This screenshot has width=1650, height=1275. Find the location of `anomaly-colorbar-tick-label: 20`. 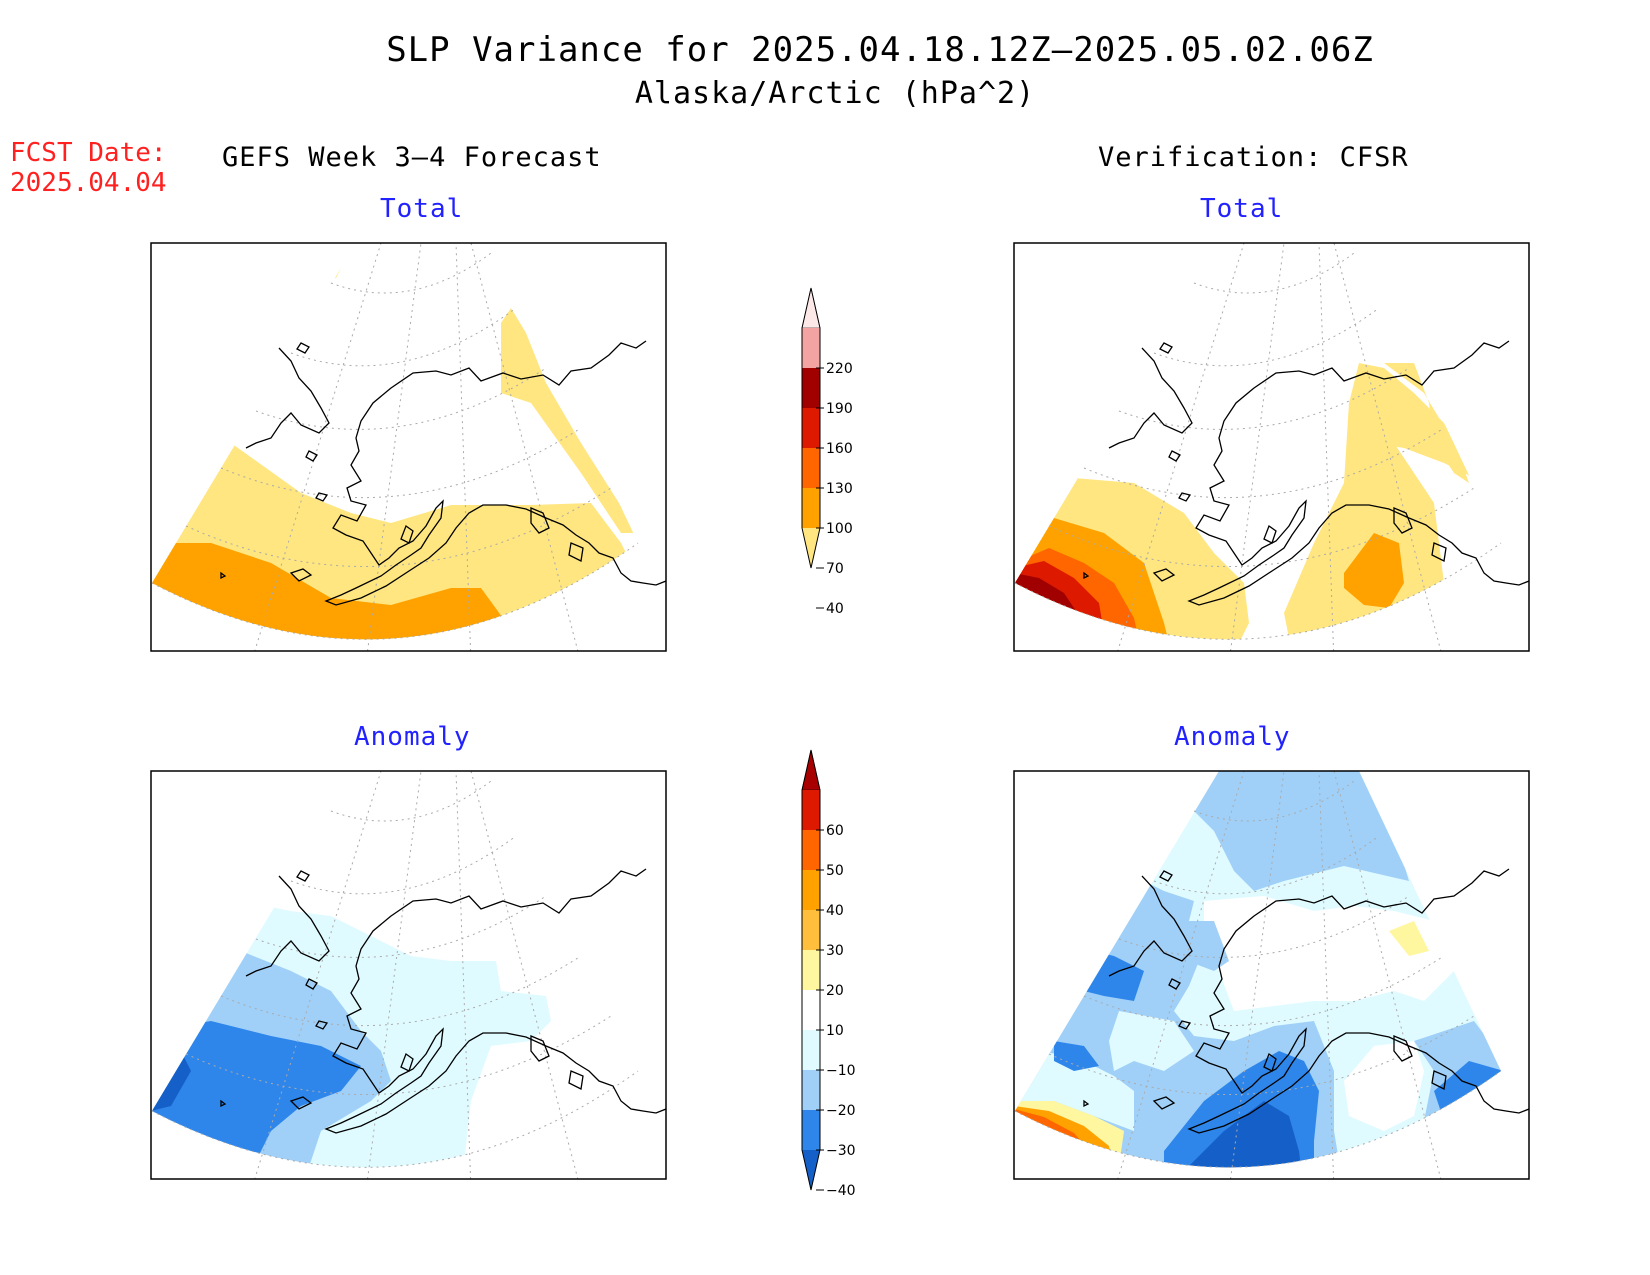

anomaly-colorbar-tick-label: 20 is located at coordinates (835, 991).